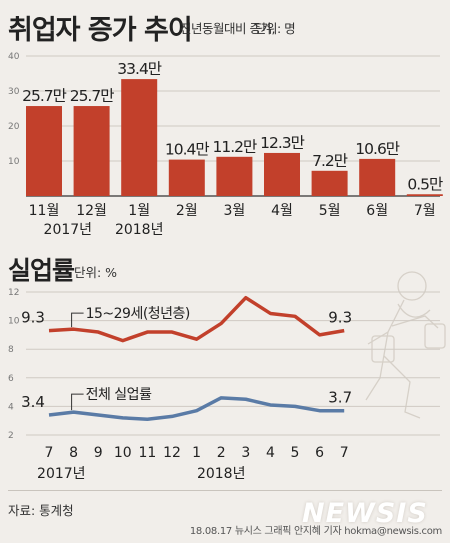  I want to click on line-x-tick-label: 6, so click(319, 453).